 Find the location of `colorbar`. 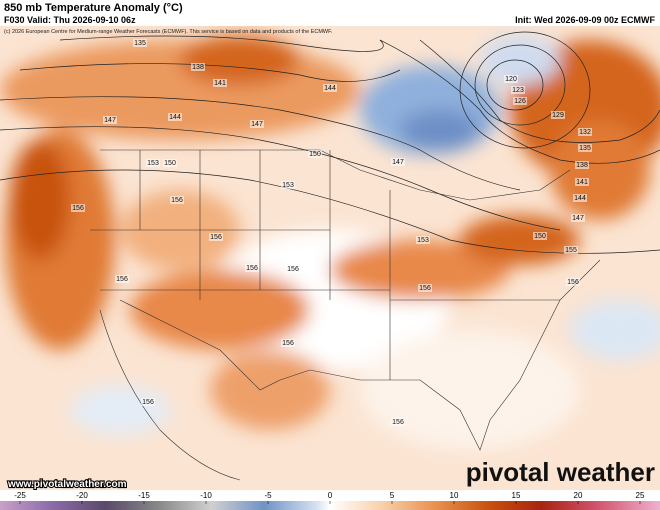

colorbar is located at coordinates (330, 505).